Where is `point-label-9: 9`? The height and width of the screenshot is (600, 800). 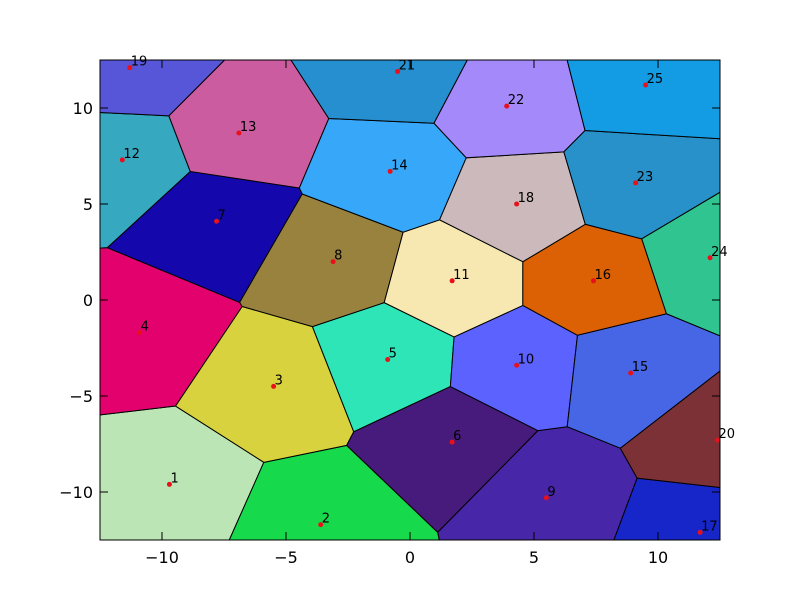 point-label-9: 9 is located at coordinates (551, 492).